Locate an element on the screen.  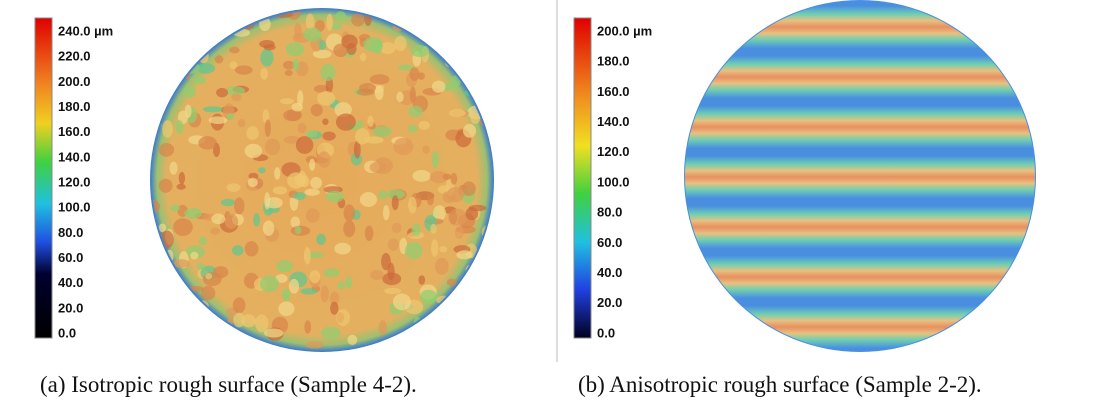
colorbar-tick-label: 240.0 µm is located at coordinates (85, 30).